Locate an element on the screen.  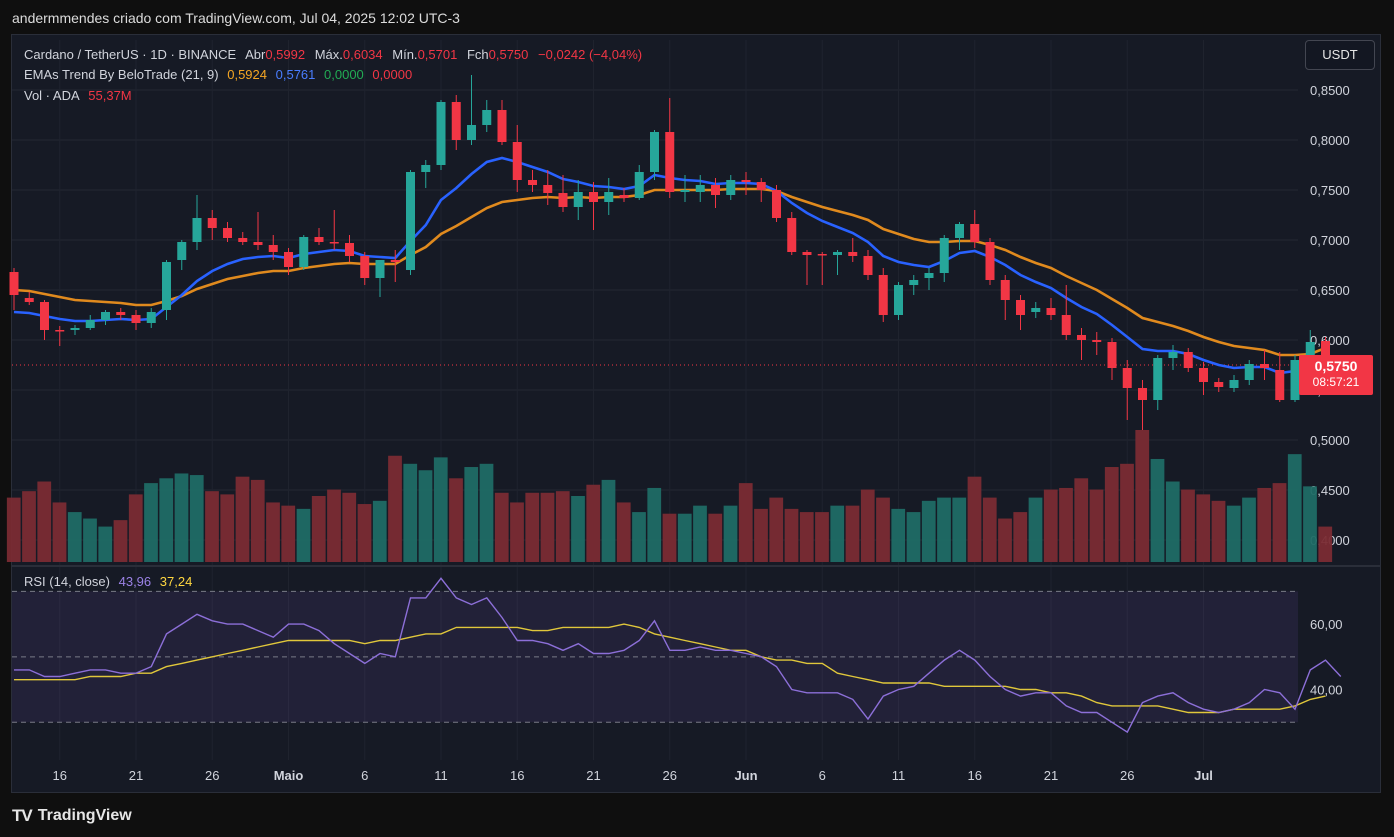
ema-value-1: 0,5924 is located at coordinates (247, 74).